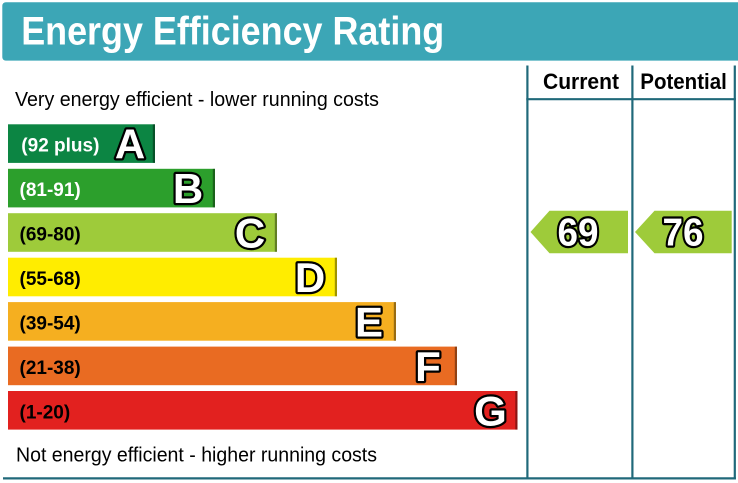 This screenshot has height=483, width=738. Describe the element at coordinates (50, 368) in the screenshot. I see `svg-text: (21-38)` at that location.